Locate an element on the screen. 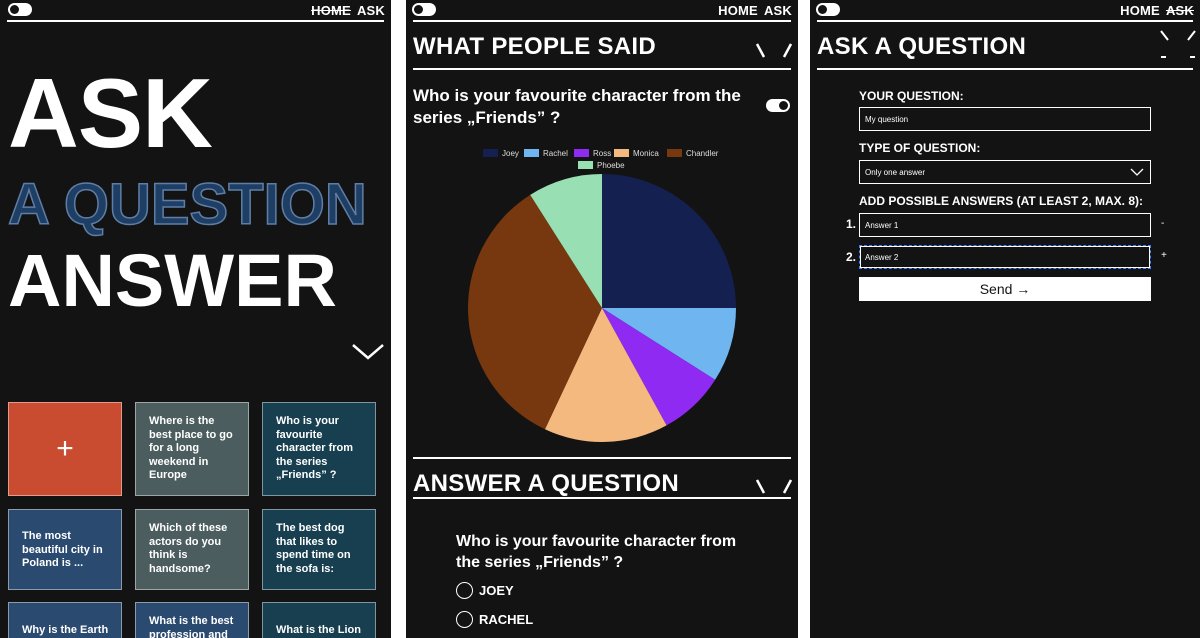 The image size is (1200, 638). pie-slice-monica is located at coordinates (605, 375).